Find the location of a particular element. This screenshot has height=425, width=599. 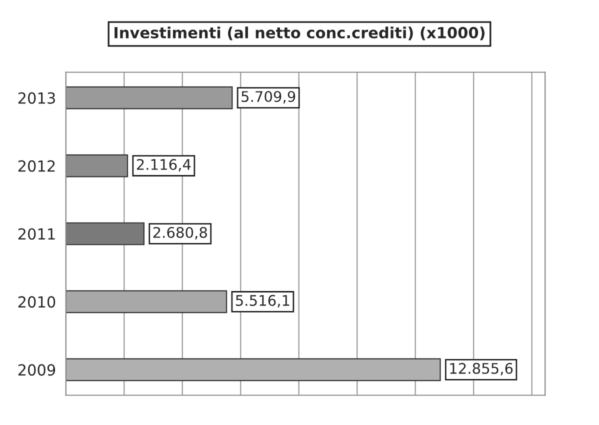

data-label: 12.855,6 is located at coordinates (481, 369).